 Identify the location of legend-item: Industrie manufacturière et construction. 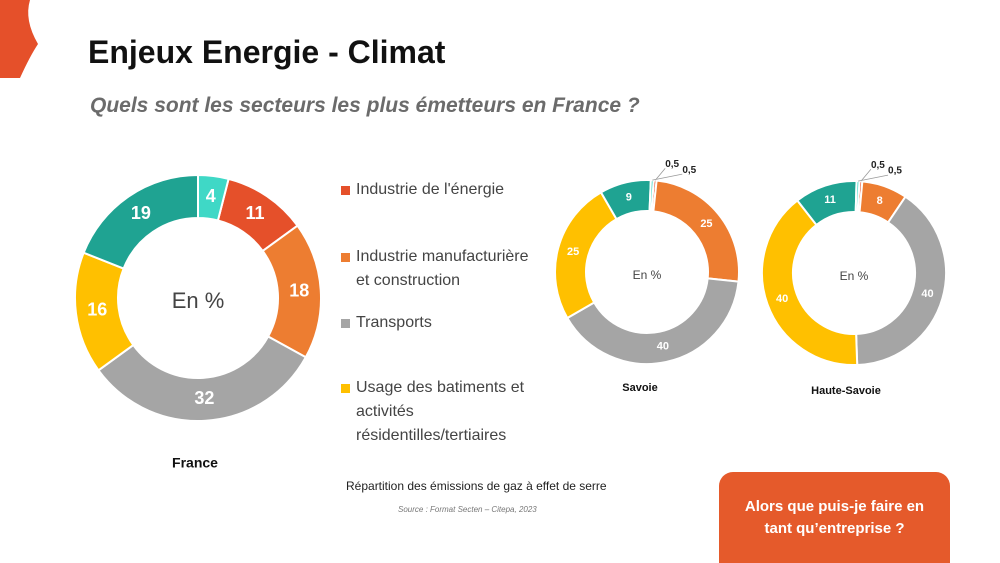
(441, 269).